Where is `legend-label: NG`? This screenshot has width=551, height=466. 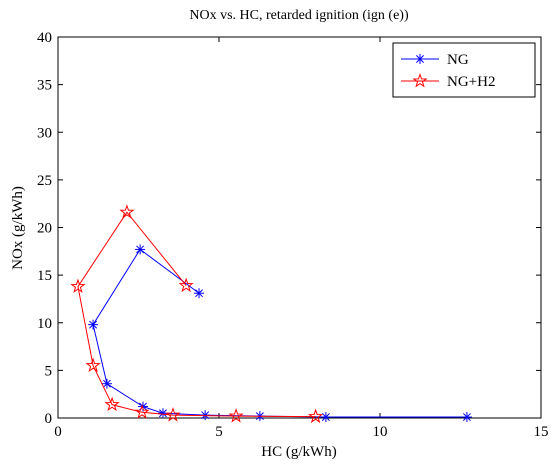 legend-label: NG is located at coordinates (458, 60).